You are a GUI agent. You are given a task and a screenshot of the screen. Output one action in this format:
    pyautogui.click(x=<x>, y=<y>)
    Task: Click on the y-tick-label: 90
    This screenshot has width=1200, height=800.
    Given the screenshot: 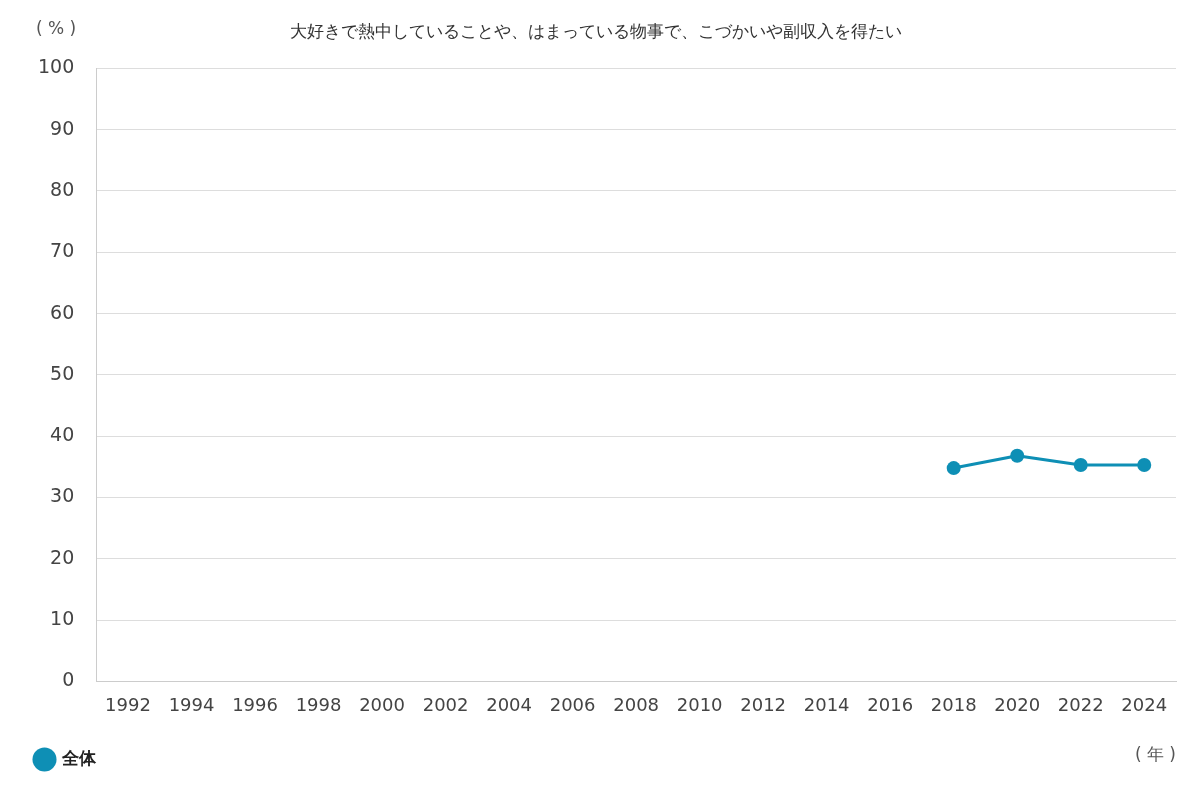 What is the action you would take?
    pyautogui.click(x=62, y=127)
    